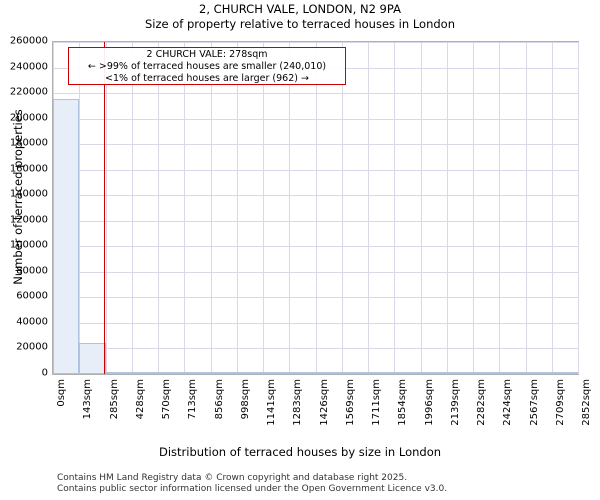 Image resolution: width=600 pixels, height=500 pixels. I want to click on y-axis-tick-label: 160000, so click(28, 169).